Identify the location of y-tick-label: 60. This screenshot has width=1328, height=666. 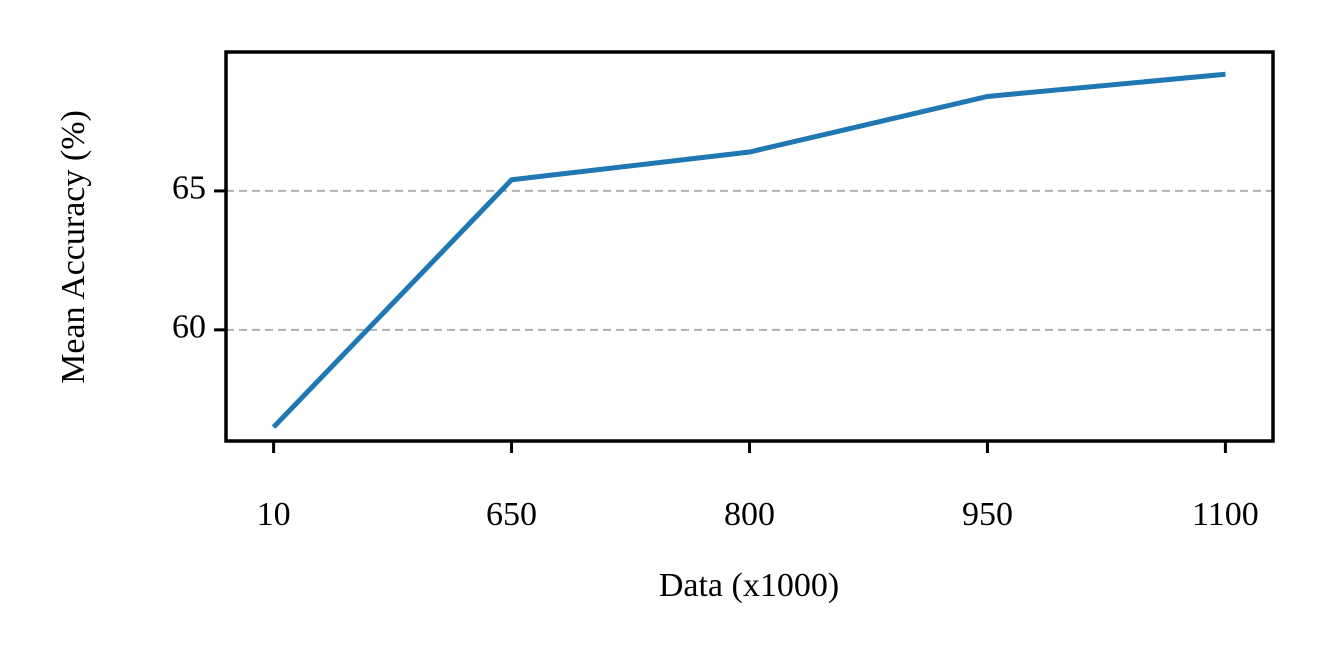
(189, 327).